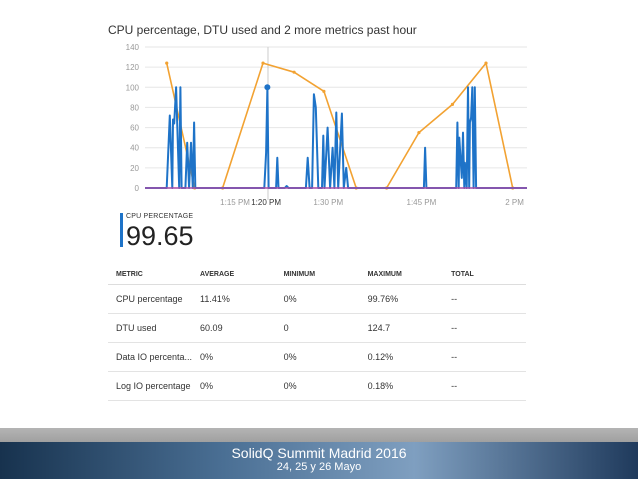 The image size is (638, 479). I want to click on x-tick-label: 1:20 PM, so click(266, 202).